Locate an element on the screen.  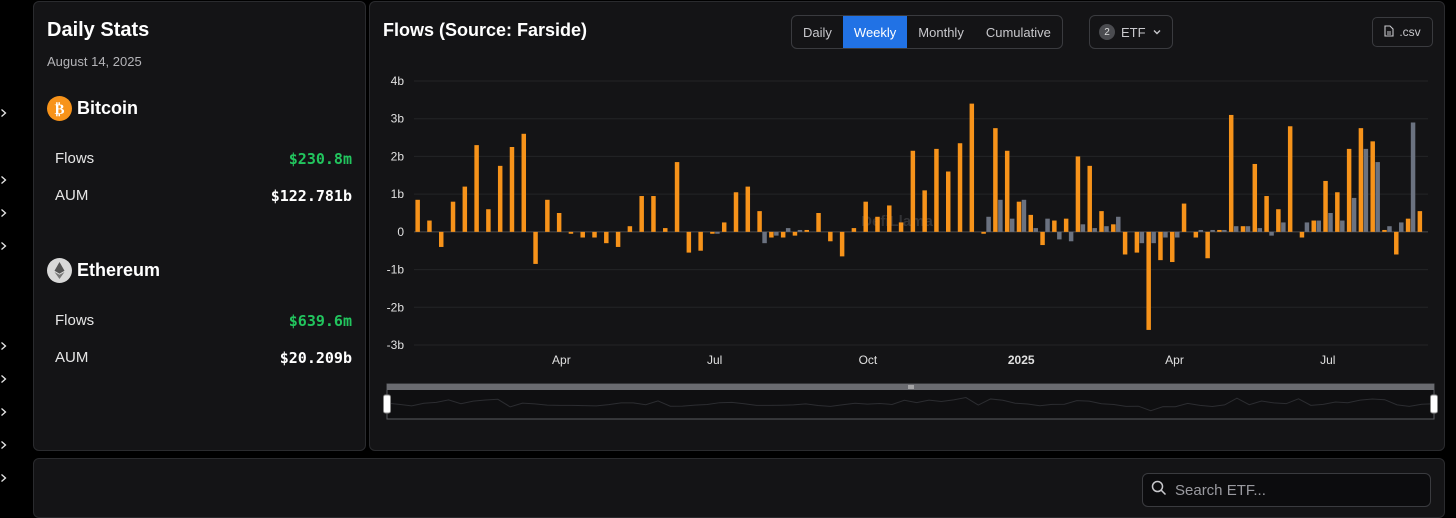
tab-monthly: Monthly is located at coordinates (941, 32).